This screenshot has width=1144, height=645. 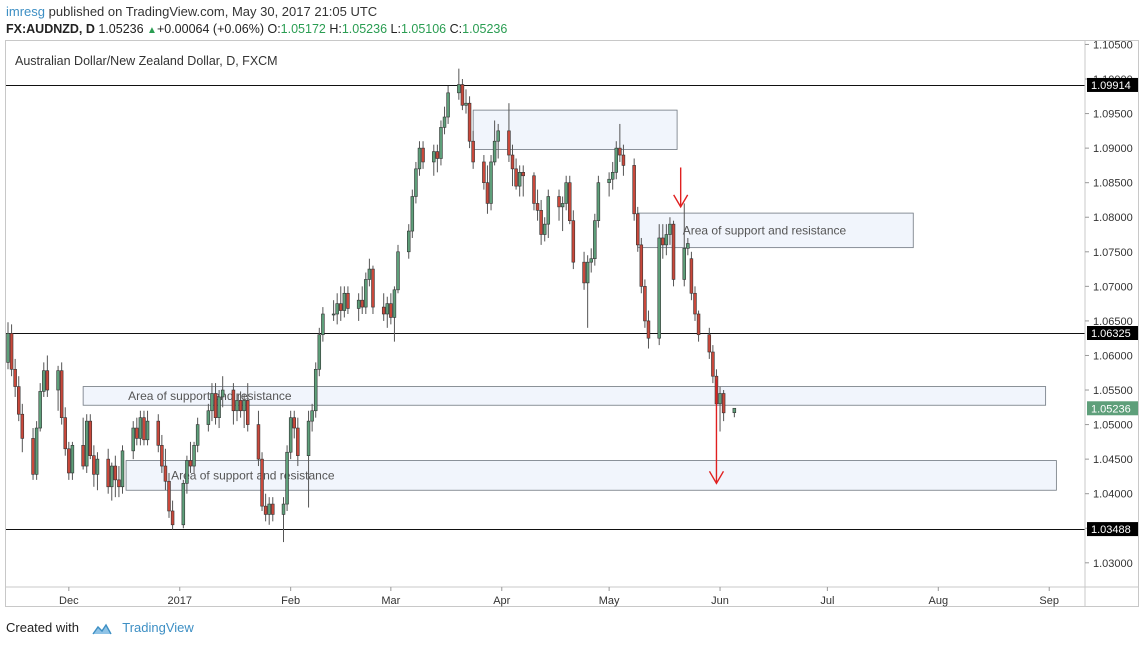 What do you see at coordinates (395, 29) in the screenshot?
I see `low-label: L:` at bounding box center [395, 29].